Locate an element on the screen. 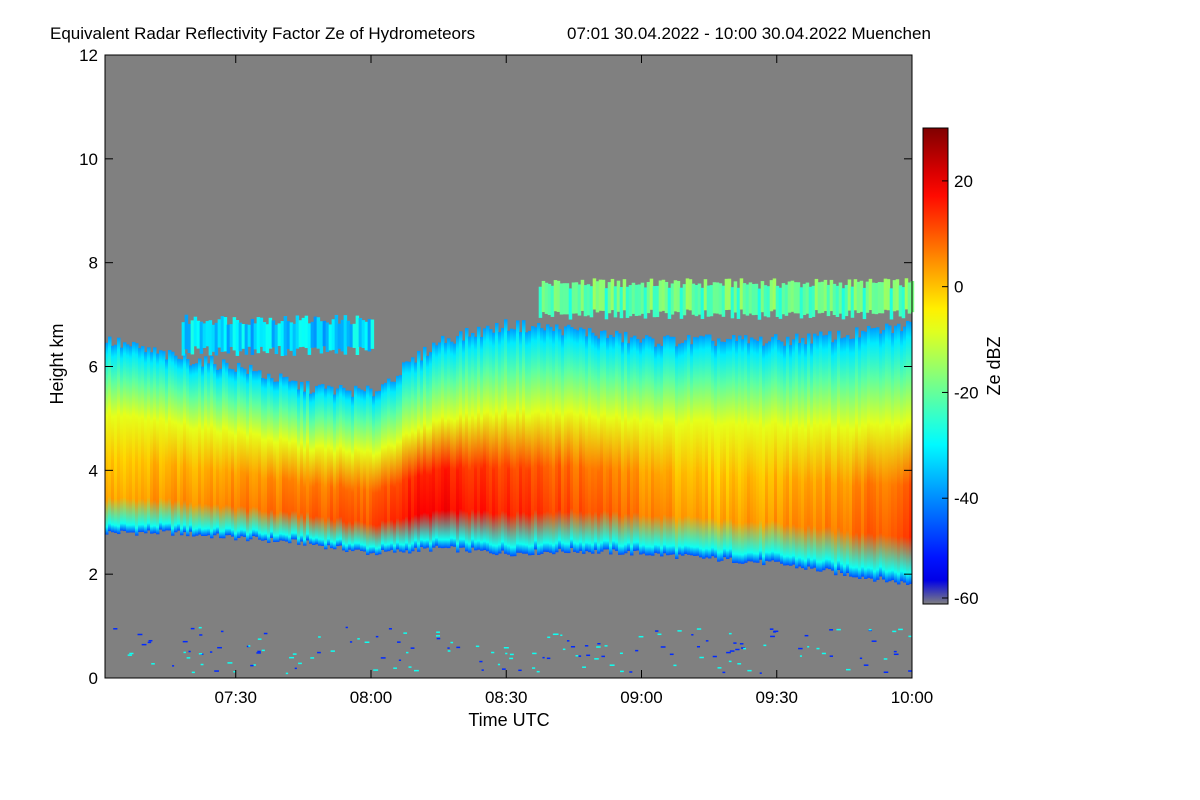 This screenshot has width=1200, height=800. x-tick-label: 08:00 is located at coordinates (371, 697).